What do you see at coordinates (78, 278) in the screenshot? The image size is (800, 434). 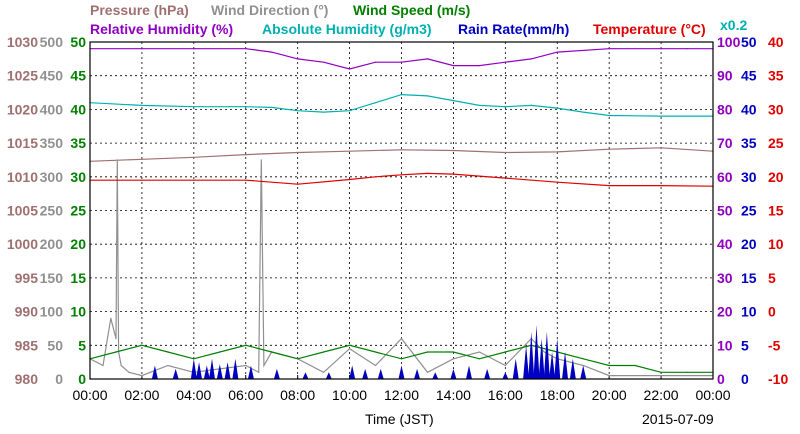 I see `y-tick-wind-speed: 15` at bounding box center [78, 278].